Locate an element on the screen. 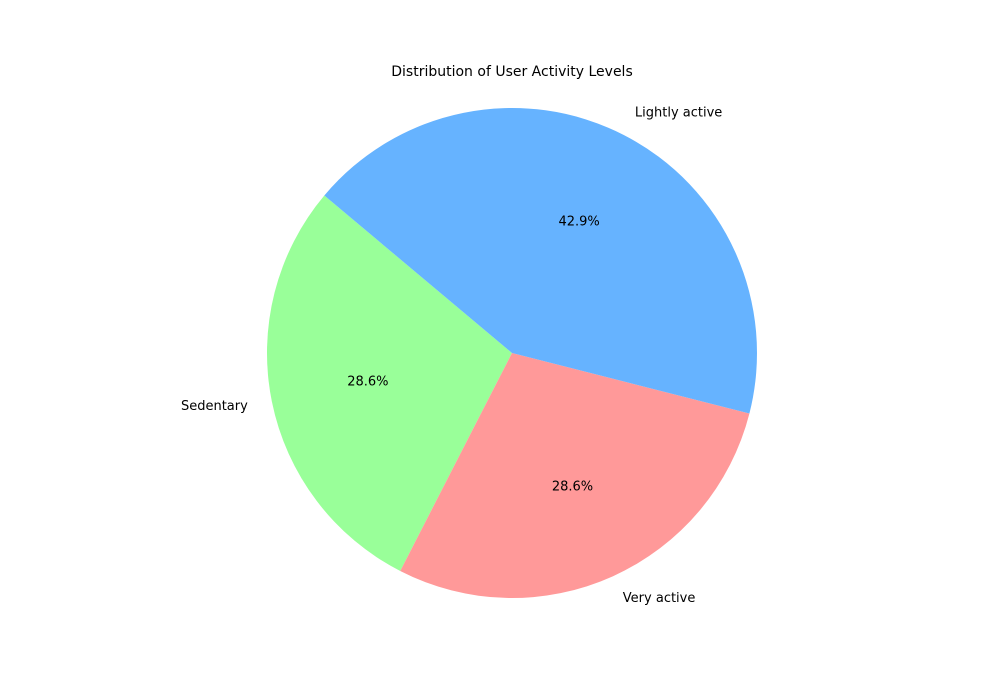  slice-label-lightly-active: Lightly active is located at coordinates (678, 113).